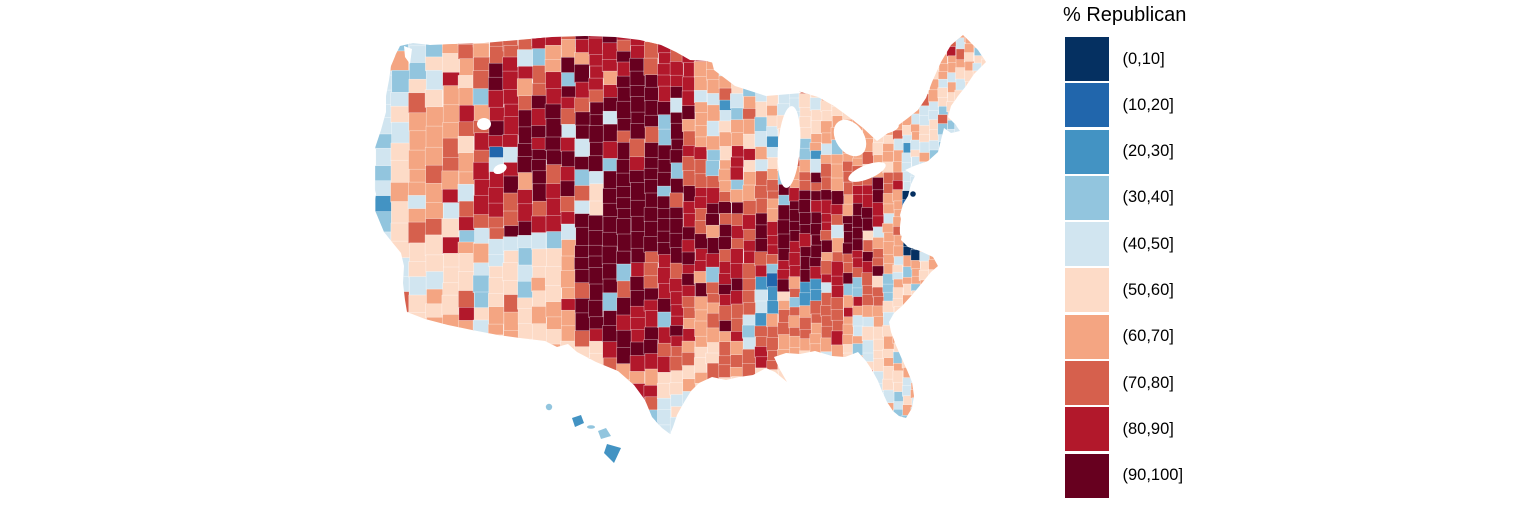 This screenshot has height=528, width=1536. Describe the element at coordinates (655, 141) in the screenshot. I see `great-lakes-and-bays` at that location.